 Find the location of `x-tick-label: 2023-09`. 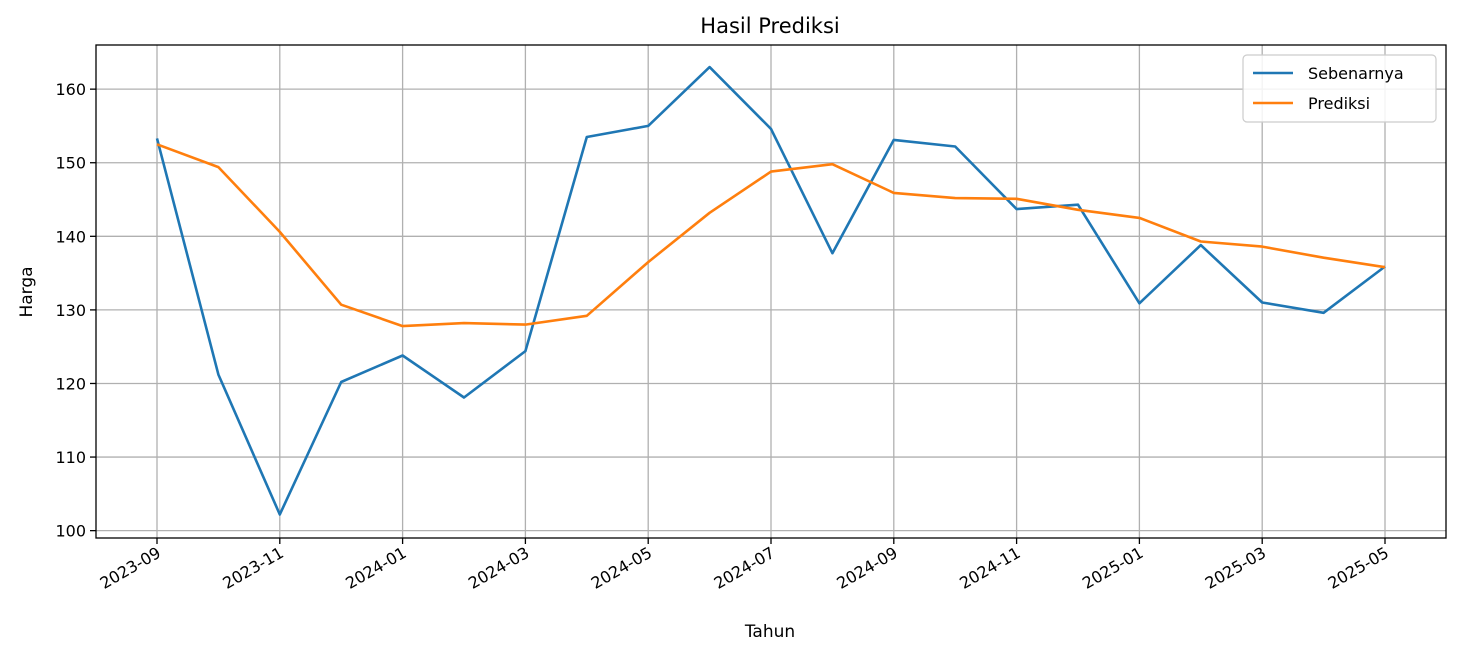

x-tick-label: 2023-09 is located at coordinates (130, 568).